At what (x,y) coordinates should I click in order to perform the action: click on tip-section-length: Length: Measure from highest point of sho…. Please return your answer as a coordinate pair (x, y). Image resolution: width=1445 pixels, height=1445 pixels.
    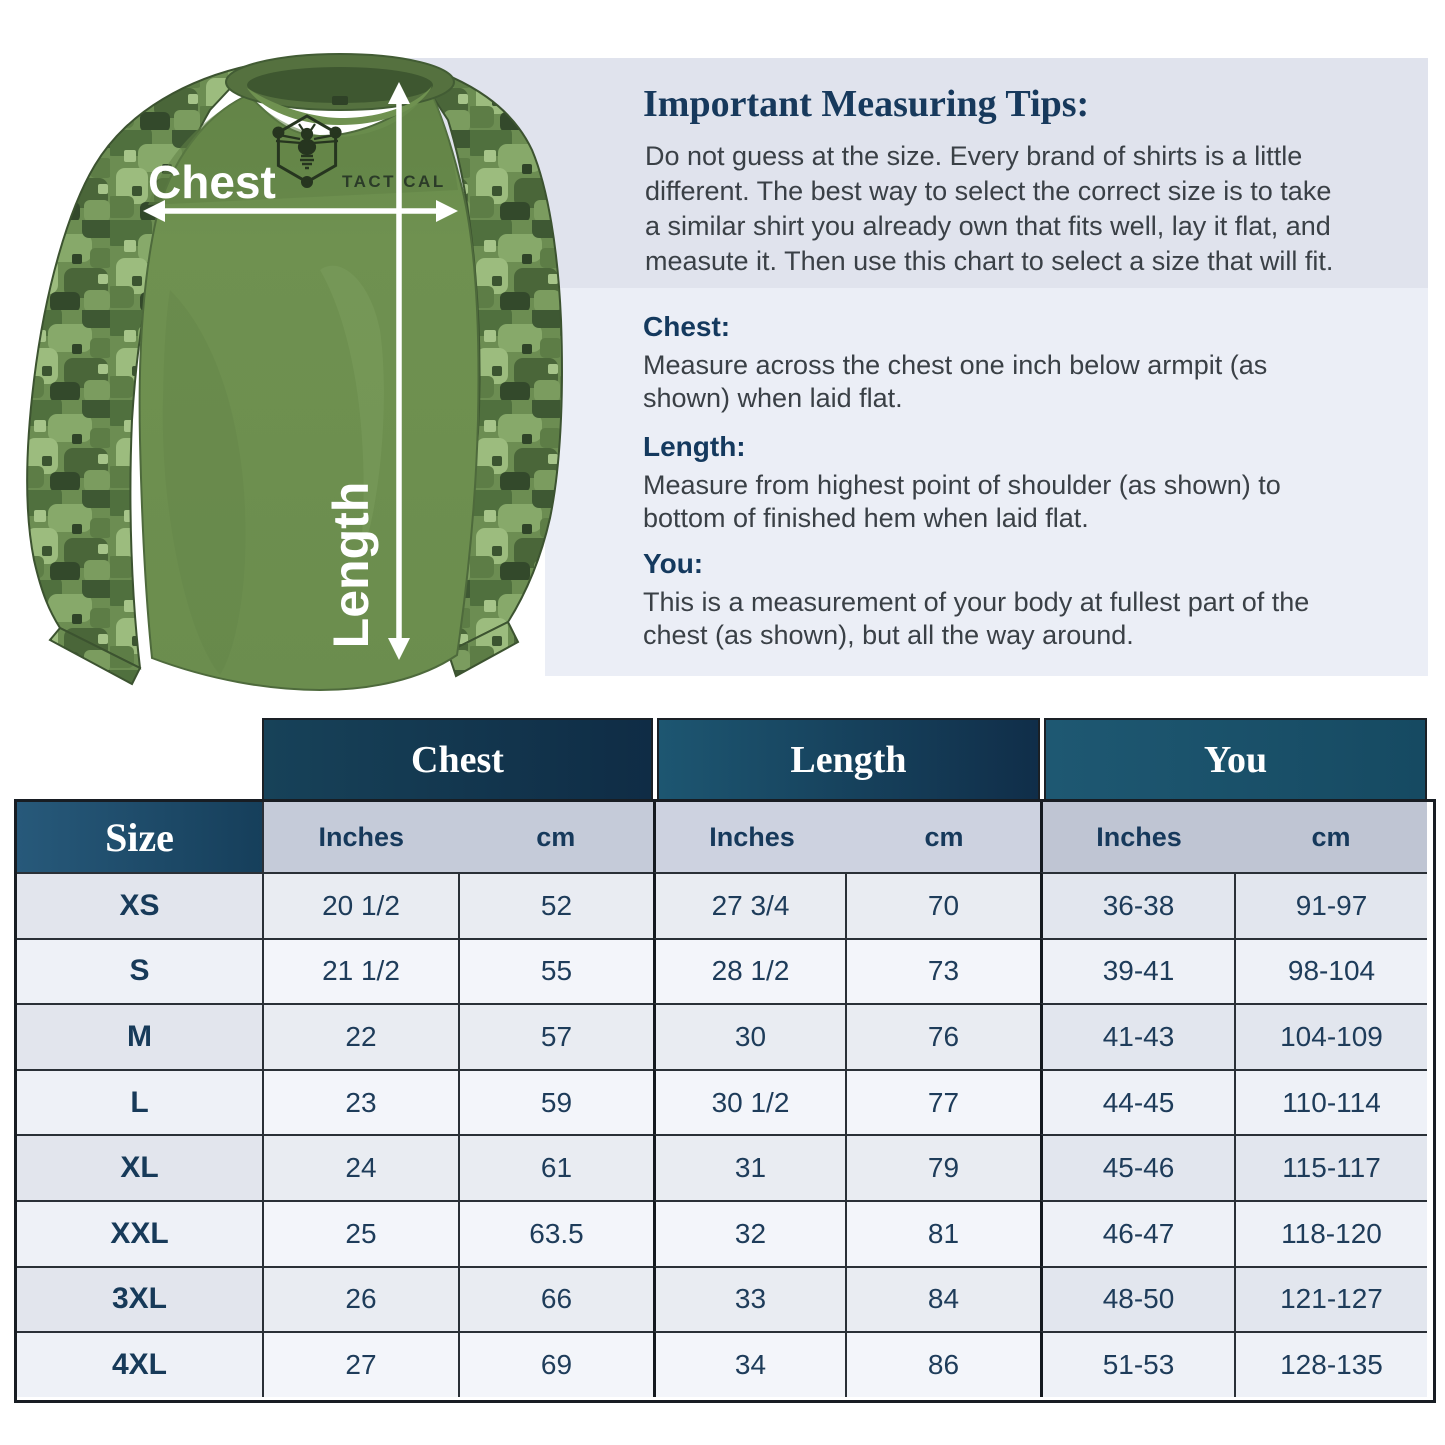
    Looking at the image, I should click on (1038, 483).